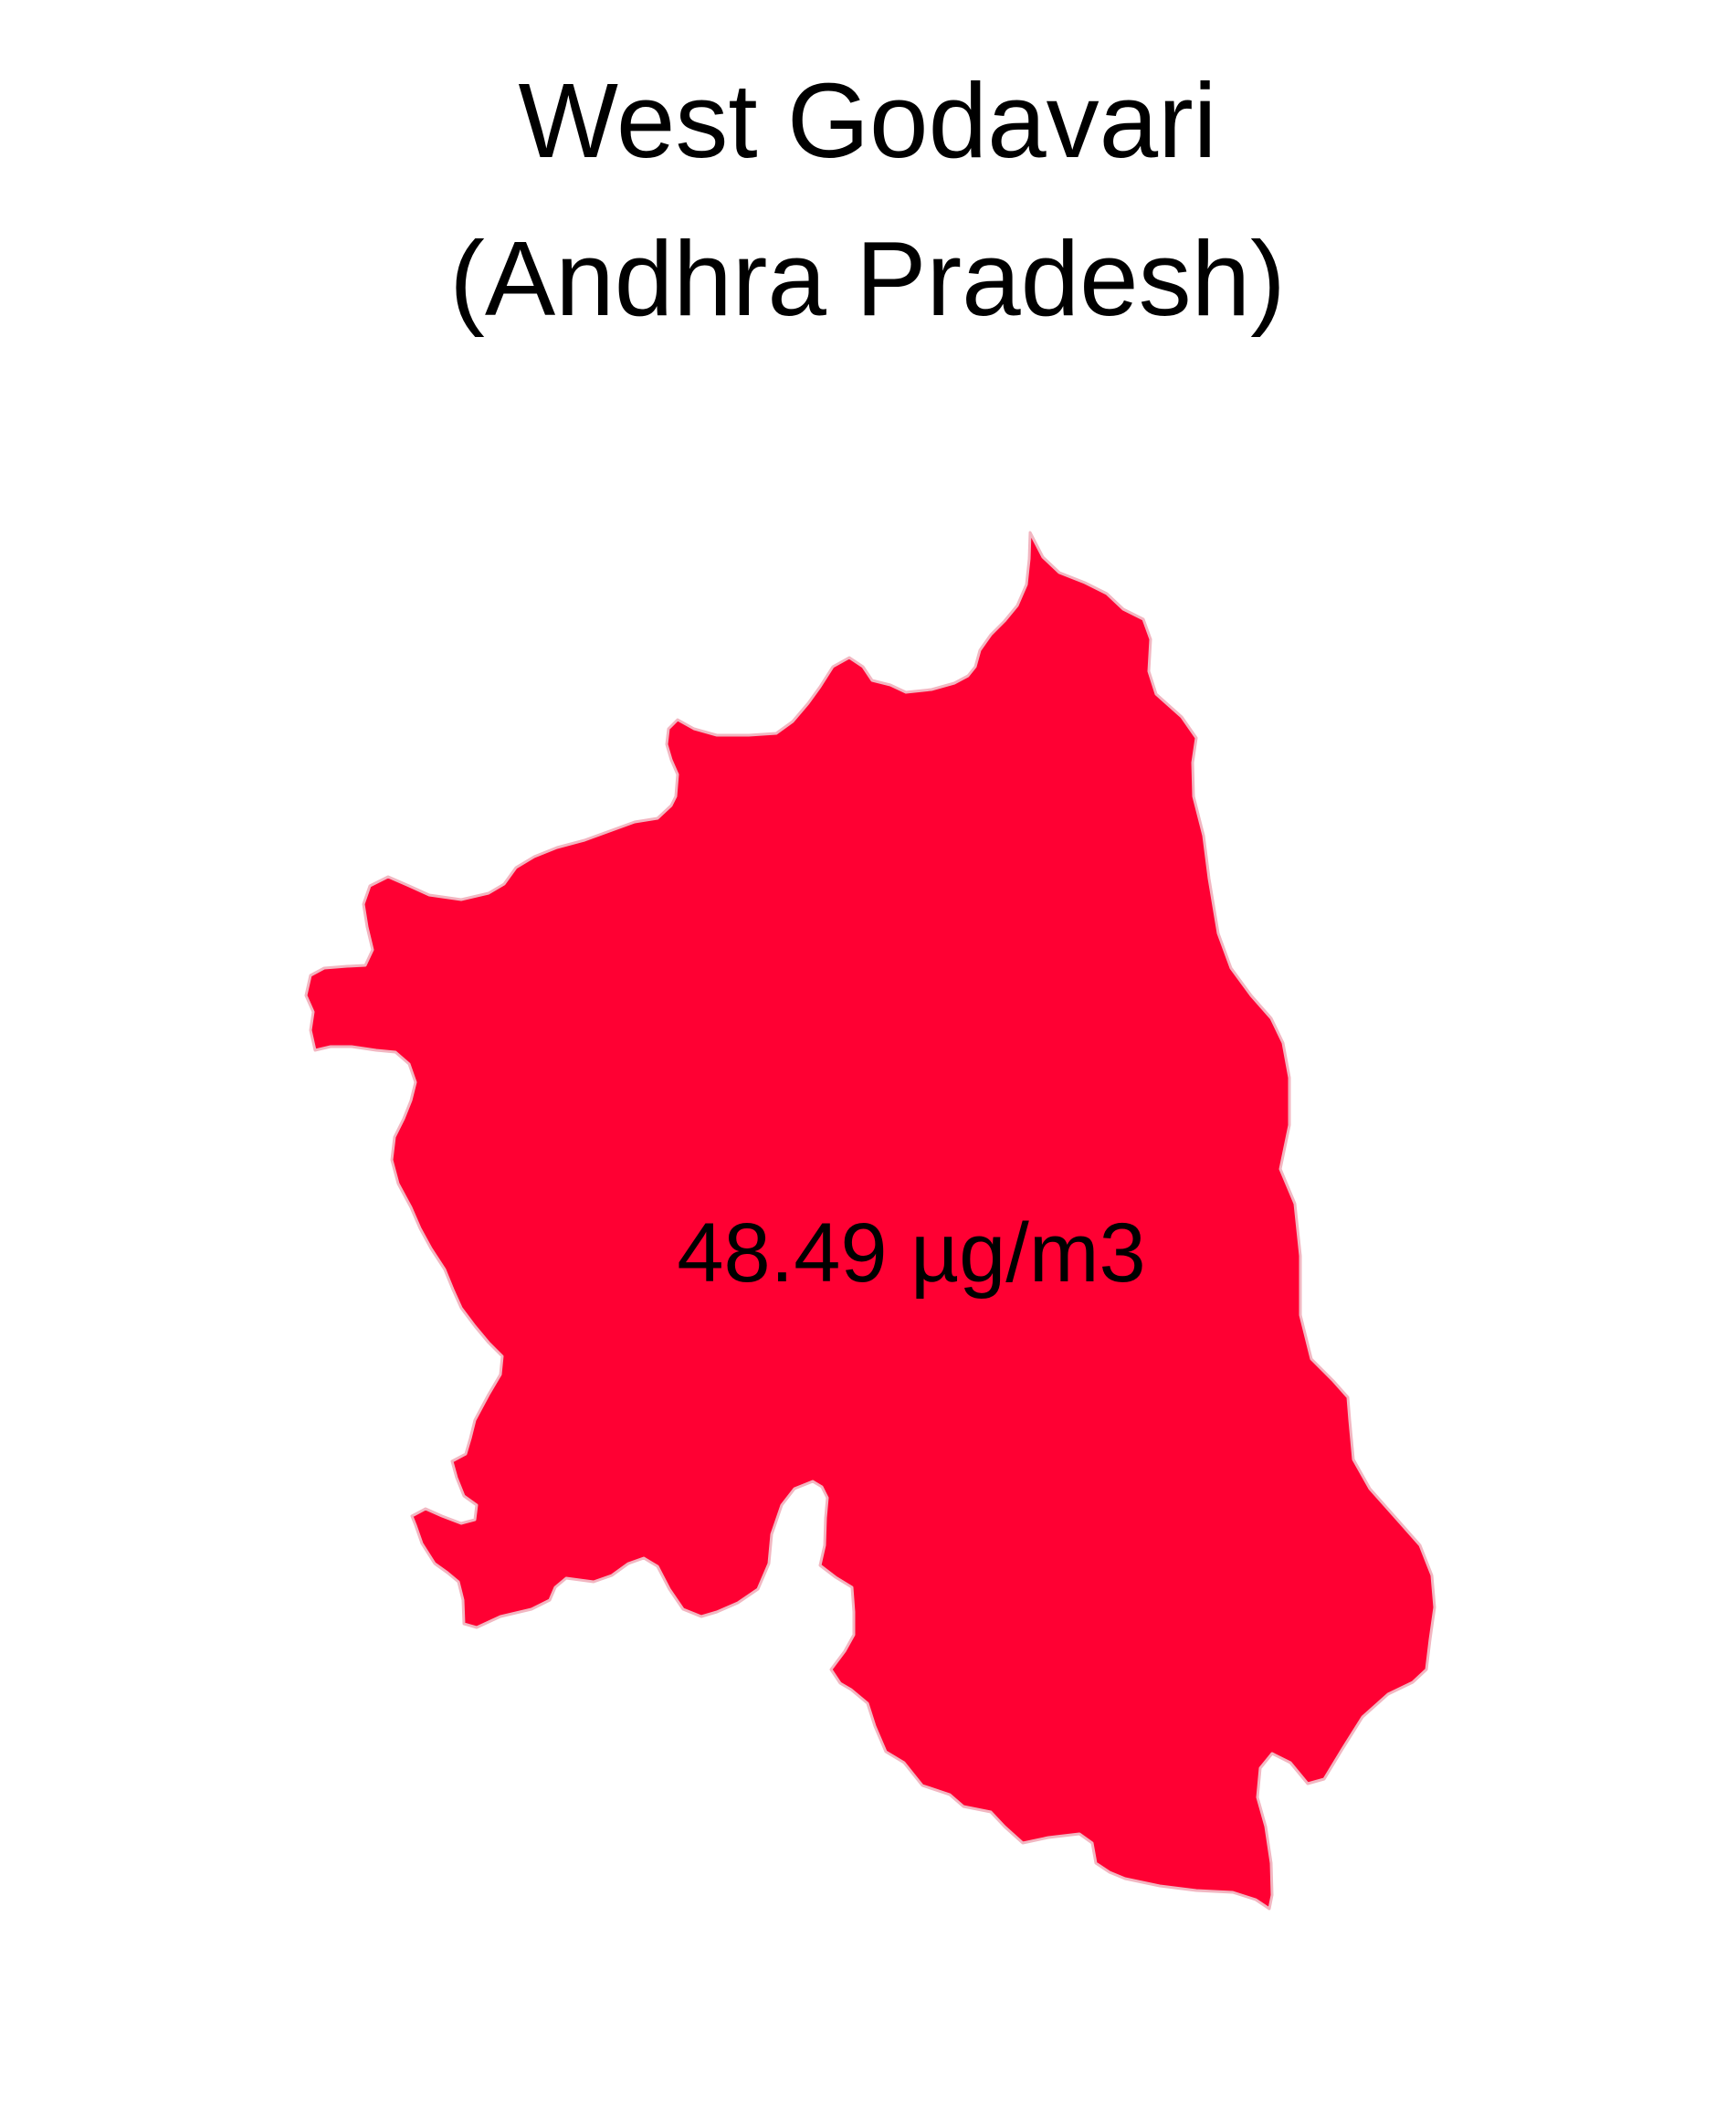  I want to click on pm25-value-label: 48.49 µg/m3, so click(911, 1253).